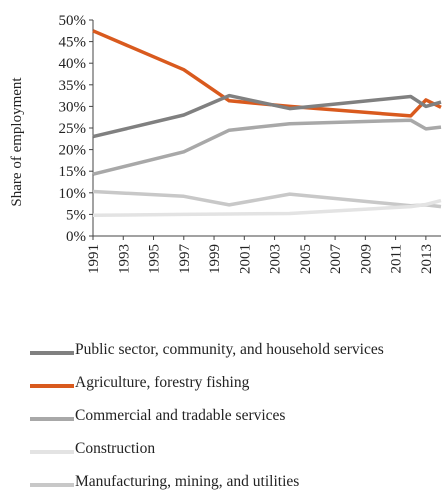 The width and height of the screenshot is (447, 502). I want to click on y-tick-label: 15%, so click(73, 172).